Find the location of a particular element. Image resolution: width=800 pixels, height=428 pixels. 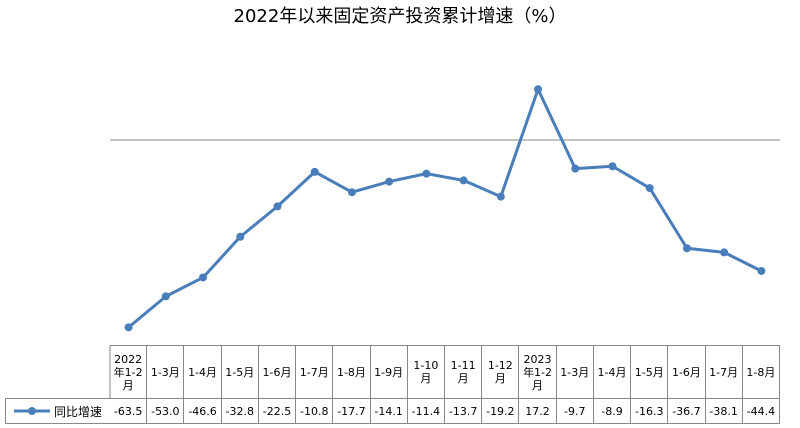

data-label: -22.5 is located at coordinates (277, 411).